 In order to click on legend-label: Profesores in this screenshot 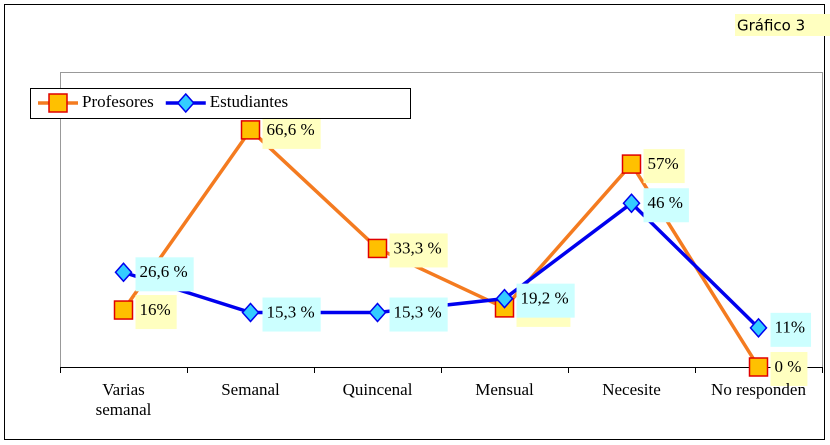, I will do `click(118, 101)`.